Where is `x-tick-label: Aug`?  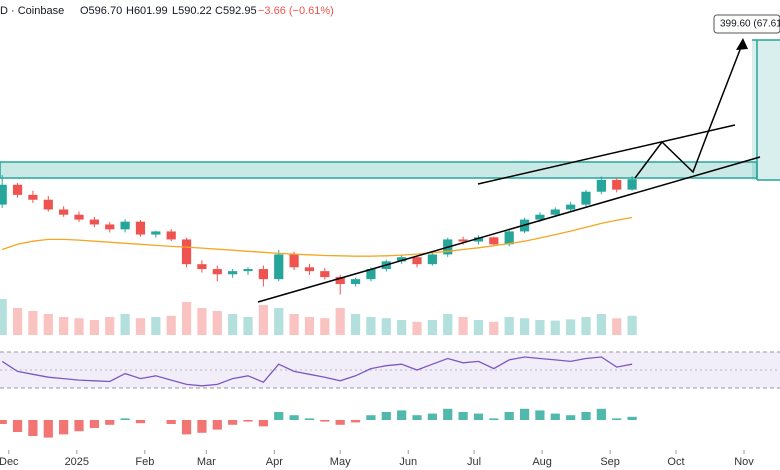
x-tick-label: Aug is located at coordinates (542, 462).